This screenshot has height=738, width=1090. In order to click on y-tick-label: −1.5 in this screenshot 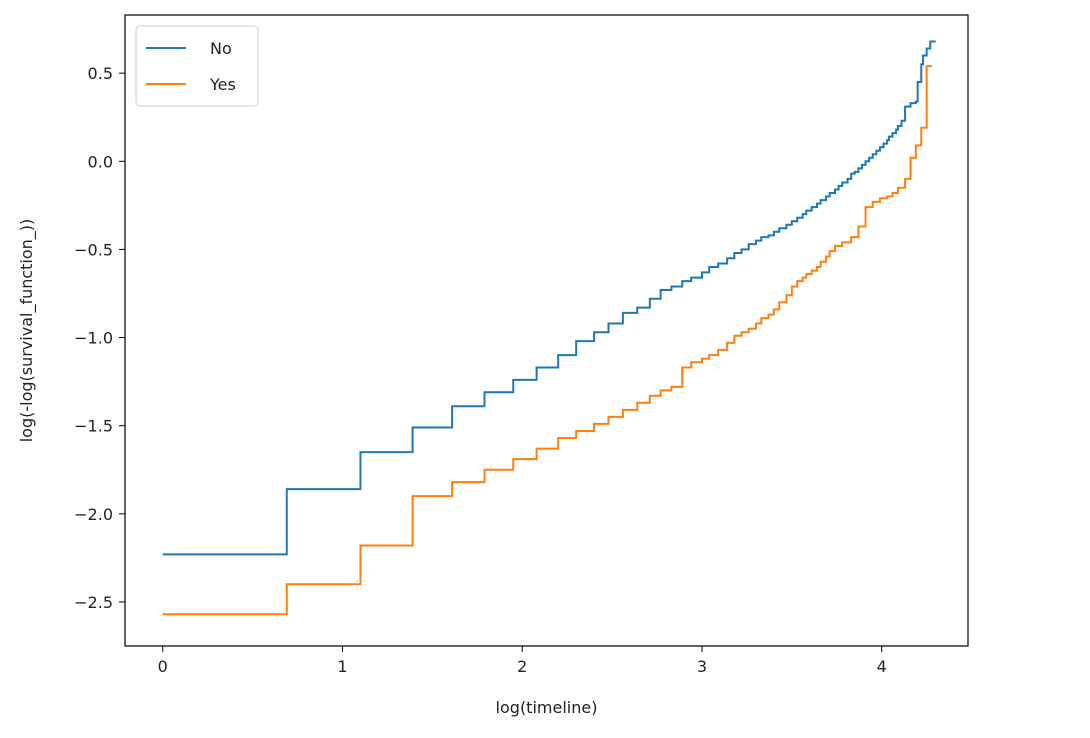, I will do `click(93, 426)`.